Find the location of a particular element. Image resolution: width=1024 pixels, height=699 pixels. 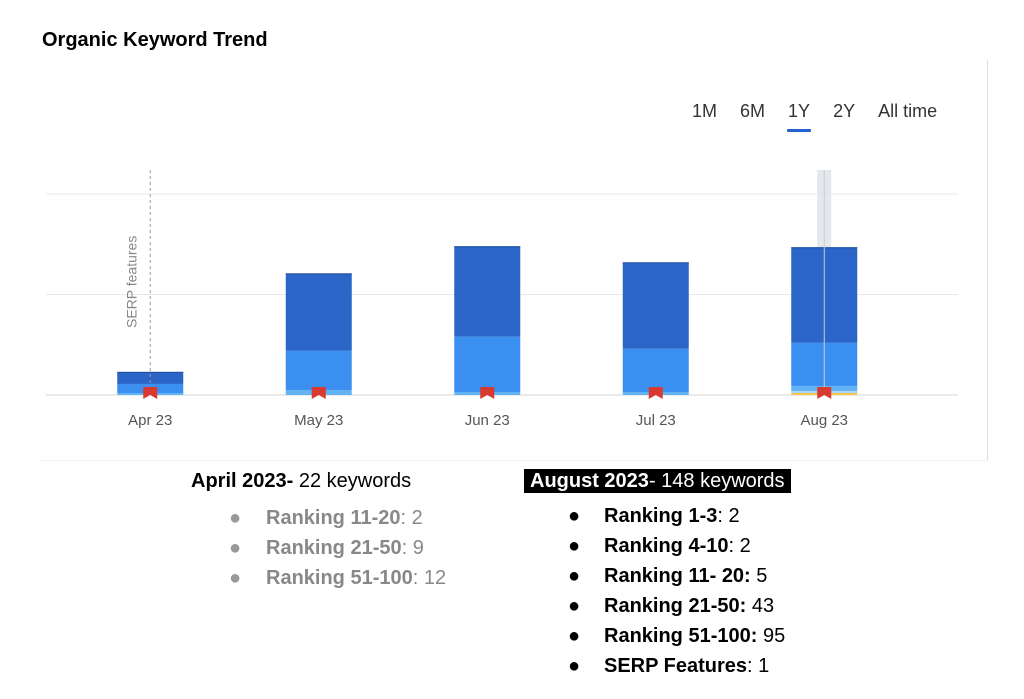

tab-2y: 2Y is located at coordinates (844, 111).